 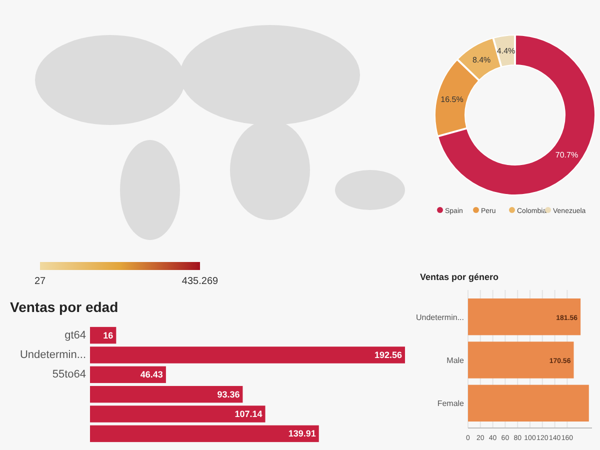 What do you see at coordinates (451, 403) in the screenshot?
I see `y-tick-label: Female` at bounding box center [451, 403].